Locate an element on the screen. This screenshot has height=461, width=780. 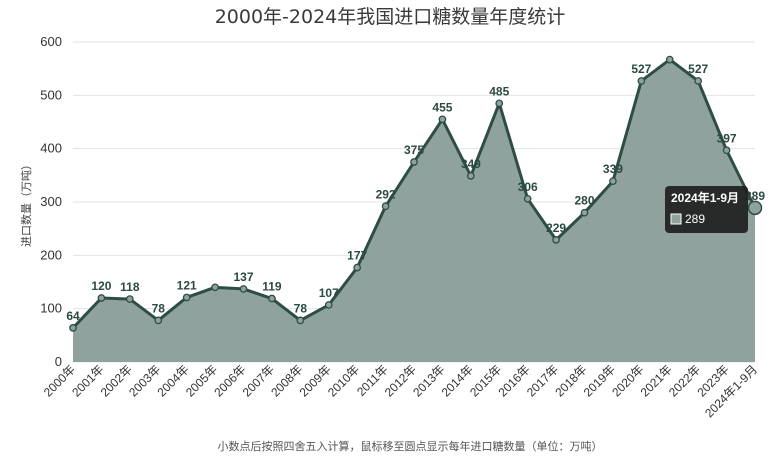
data-label: 107 is located at coordinates (329, 293).